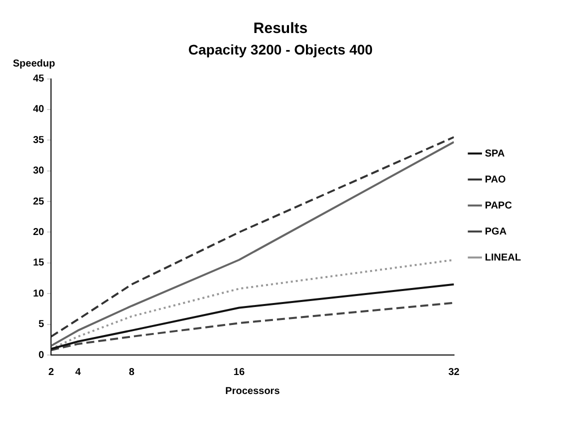 This screenshot has width=571, height=421. What do you see at coordinates (41, 355) in the screenshot?
I see `y-tick-label: 0` at bounding box center [41, 355].